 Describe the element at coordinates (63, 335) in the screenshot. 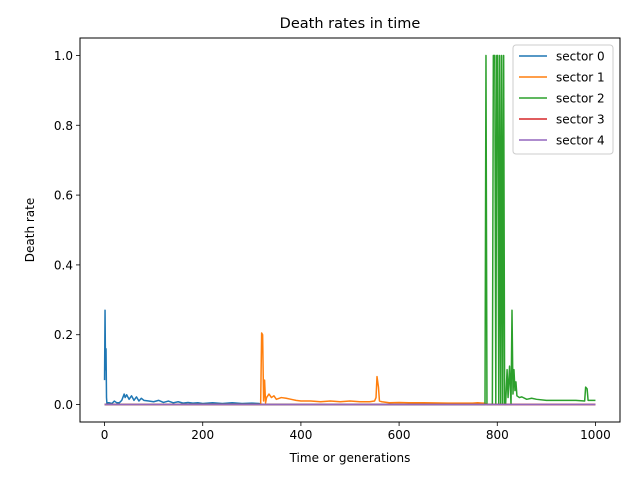

I see `y-tick-label: 0.2` at that location.